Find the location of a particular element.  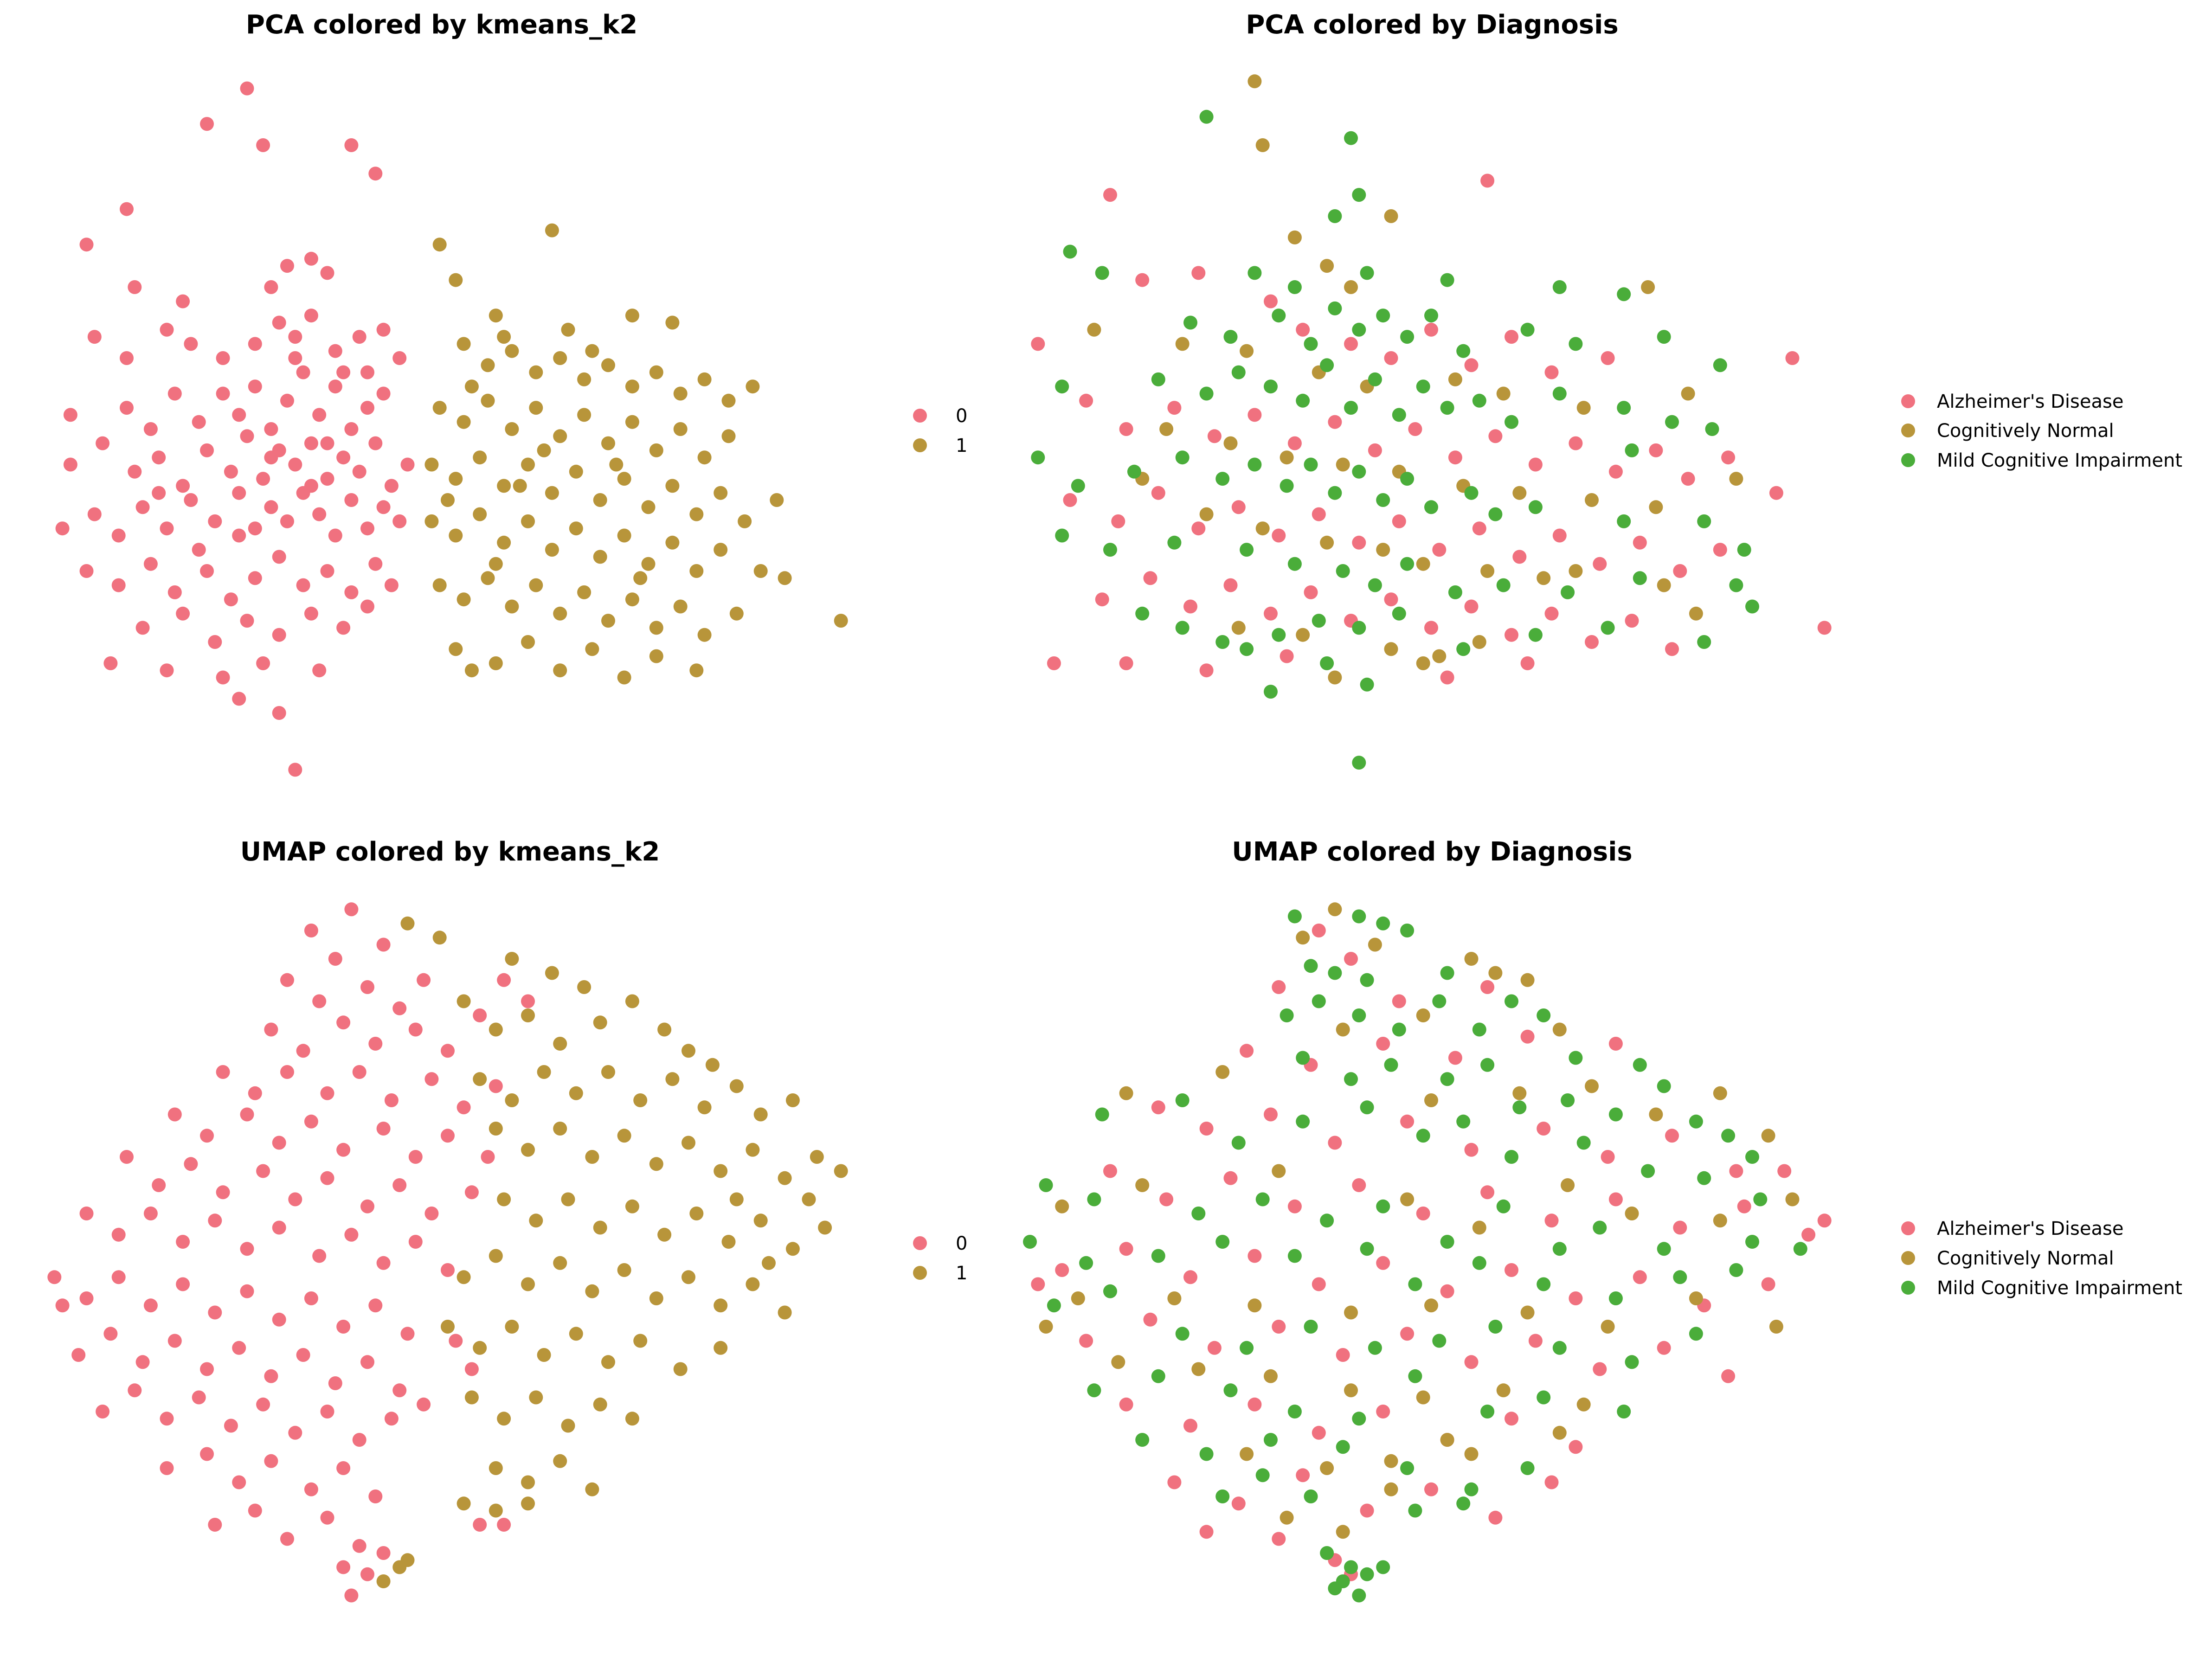

legend-marker-mci is located at coordinates (1908, 460).